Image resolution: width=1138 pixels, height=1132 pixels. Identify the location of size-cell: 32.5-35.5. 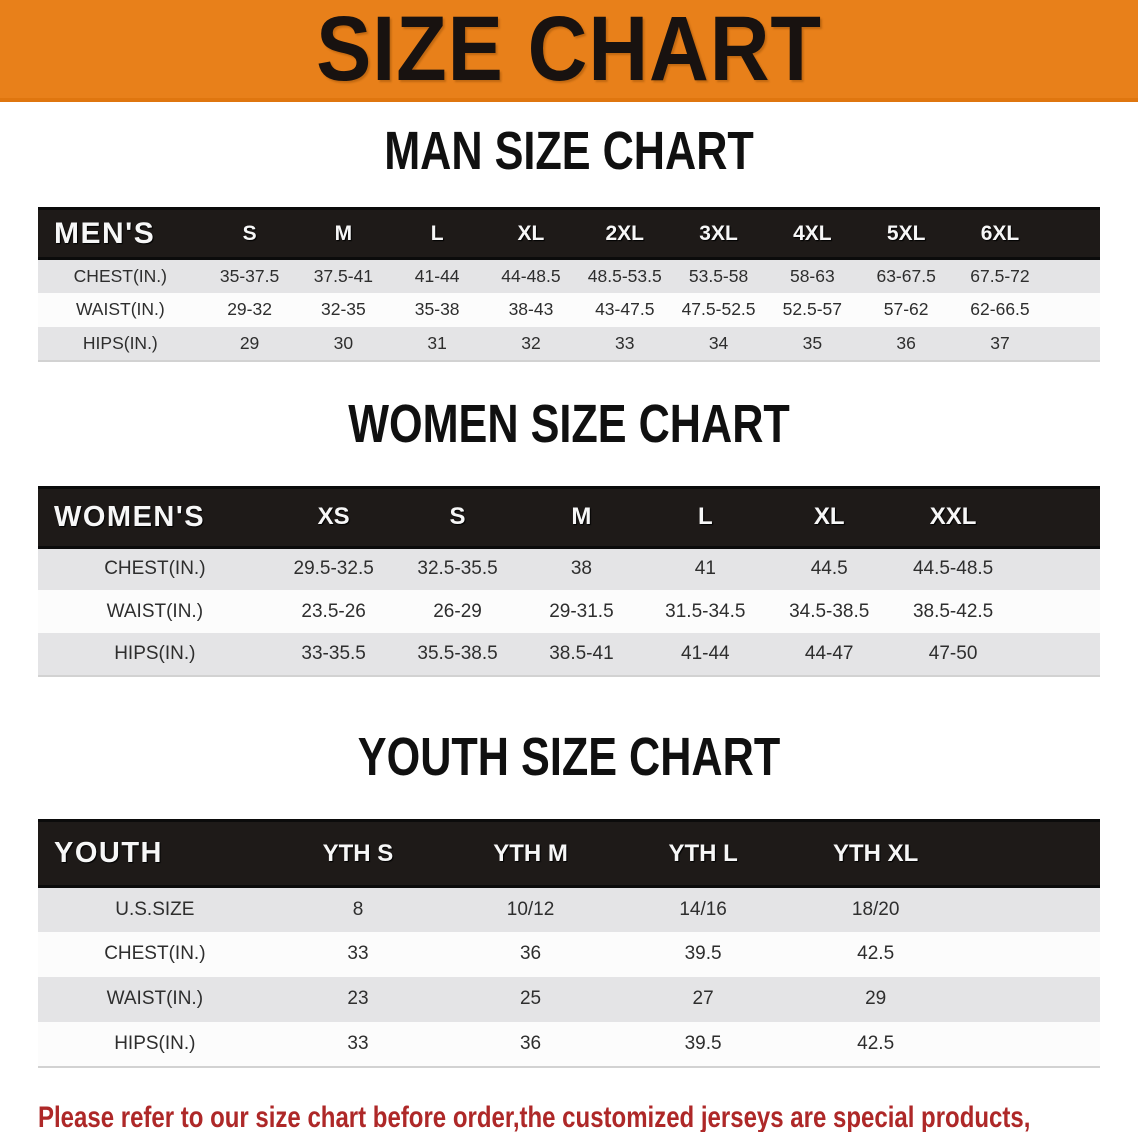
(457, 569).